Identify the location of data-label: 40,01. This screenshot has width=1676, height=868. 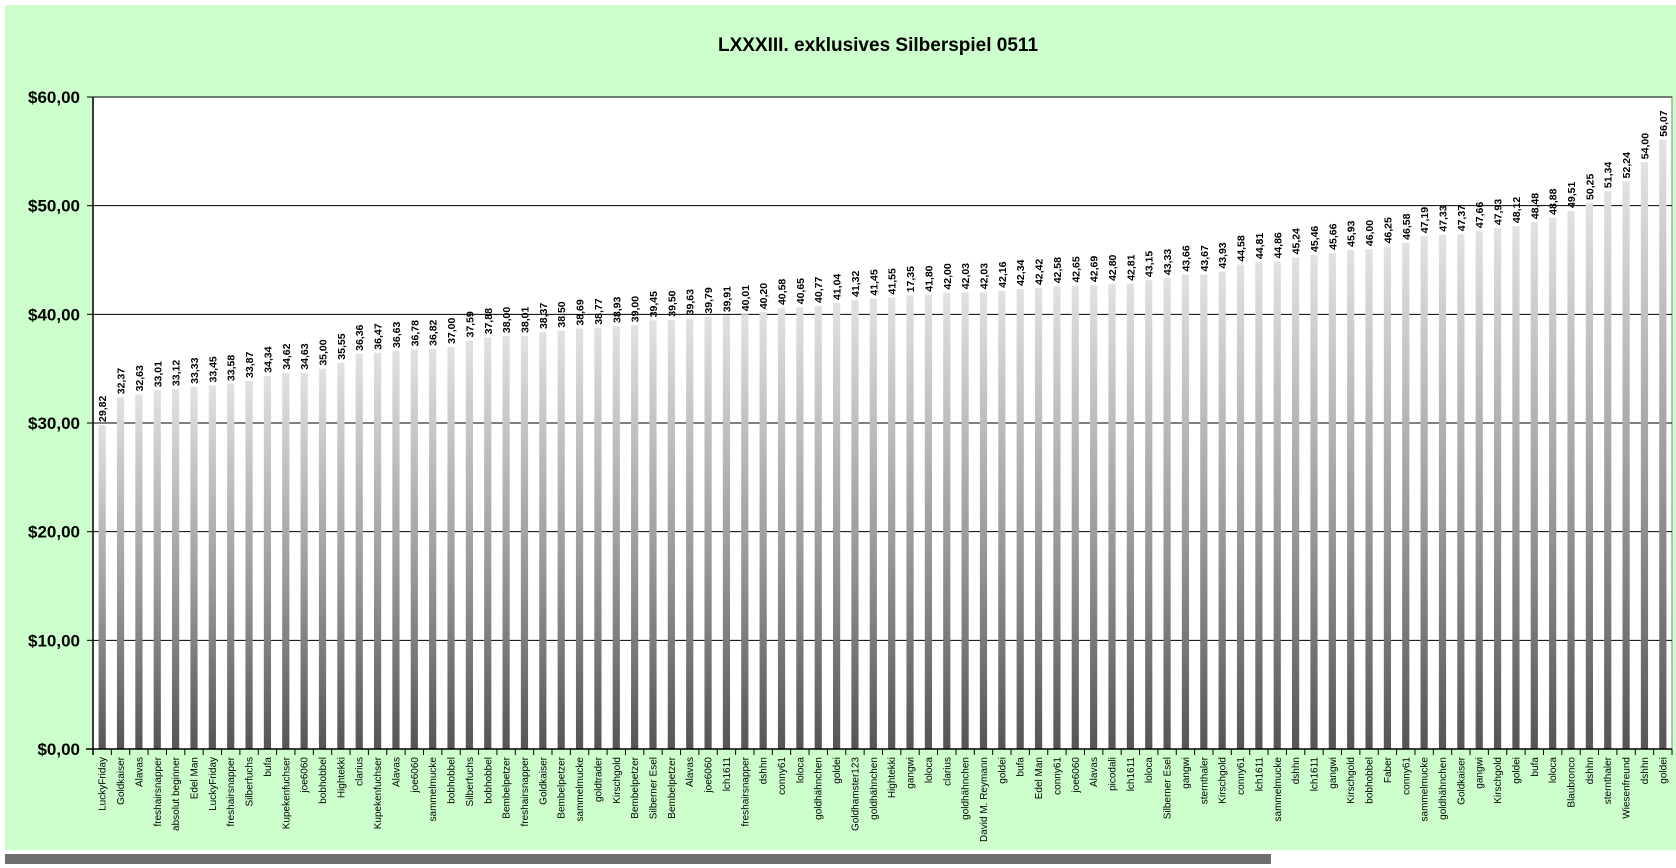
(746, 298).